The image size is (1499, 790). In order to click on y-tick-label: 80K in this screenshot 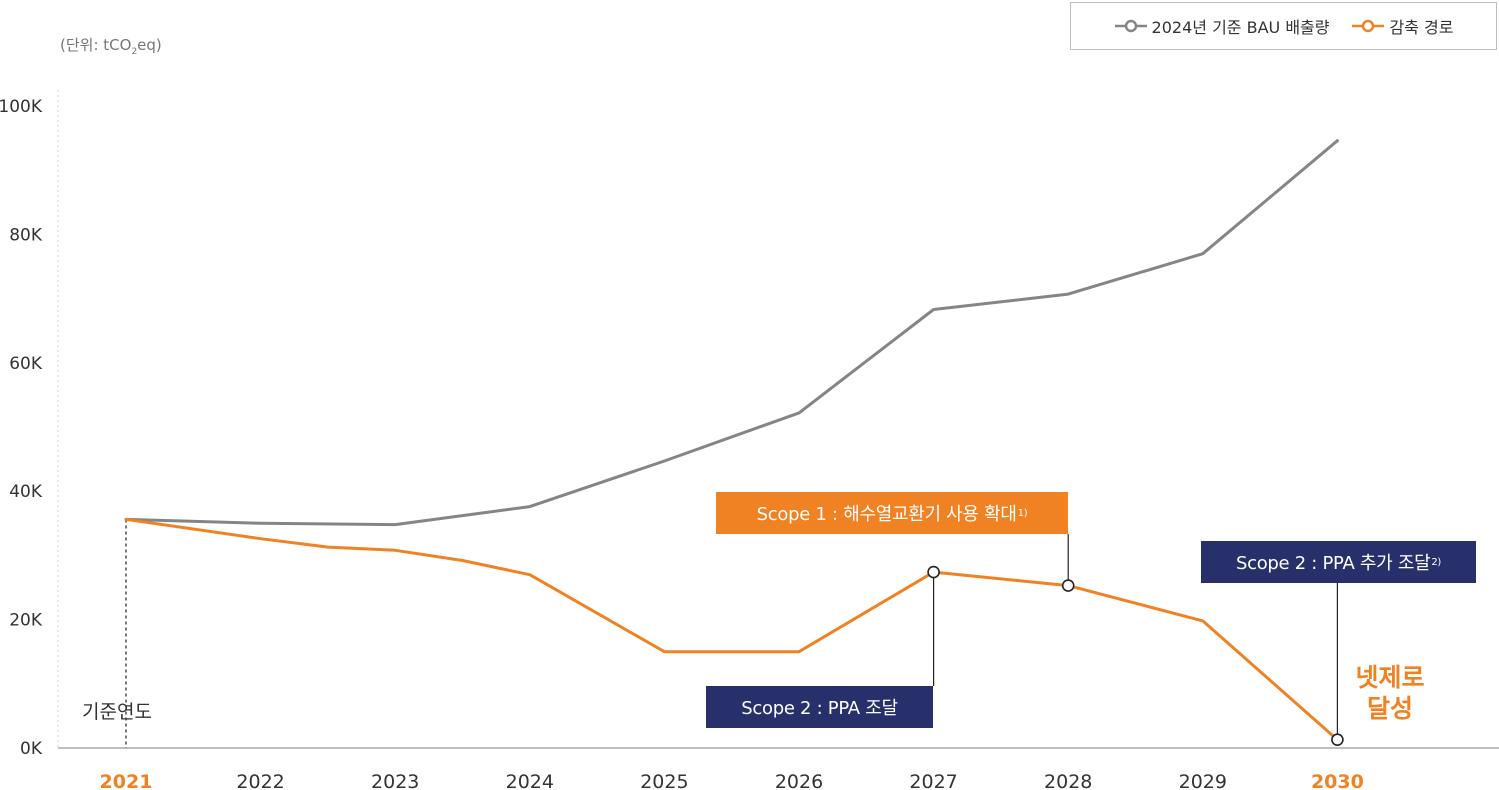, I will do `click(26, 235)`.